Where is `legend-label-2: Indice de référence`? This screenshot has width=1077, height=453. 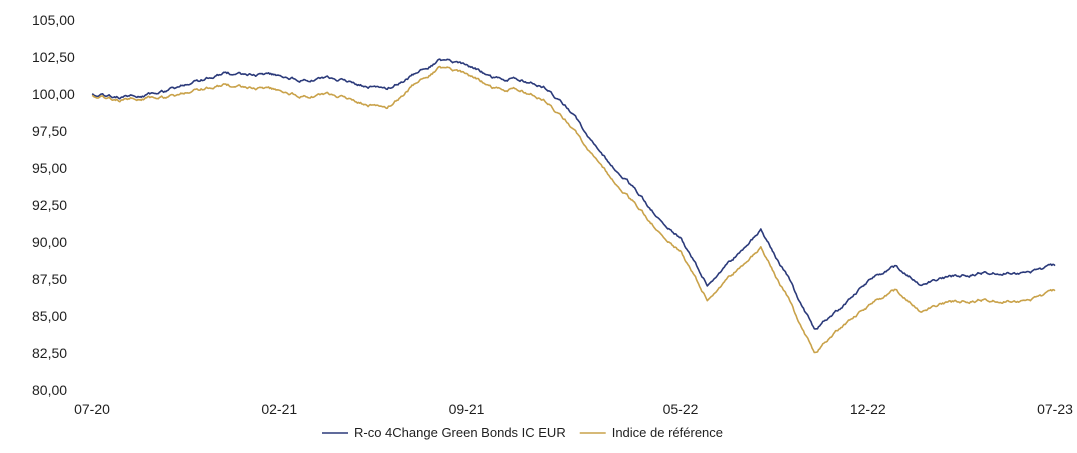
legend-label-2: Indice de référence is located at coordinates (667, 432).